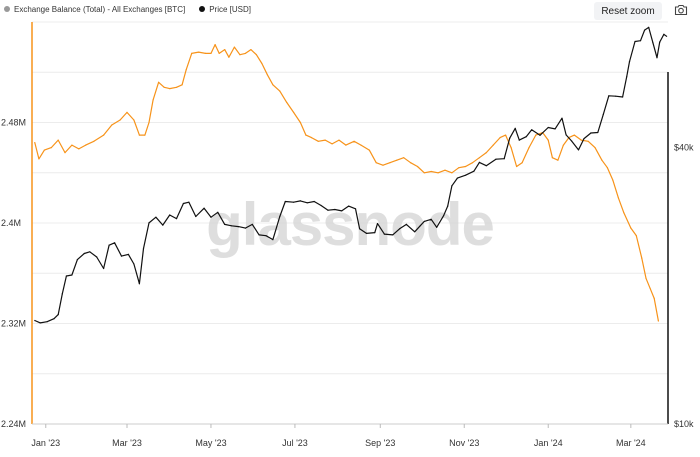 Image resolution: width=700 pixels, height=457 pixels. What do you see at coordinates (13, 324) in the screenshot?
I see `y-left-tick-label: 2.32M` at bounding box center [13, 324].